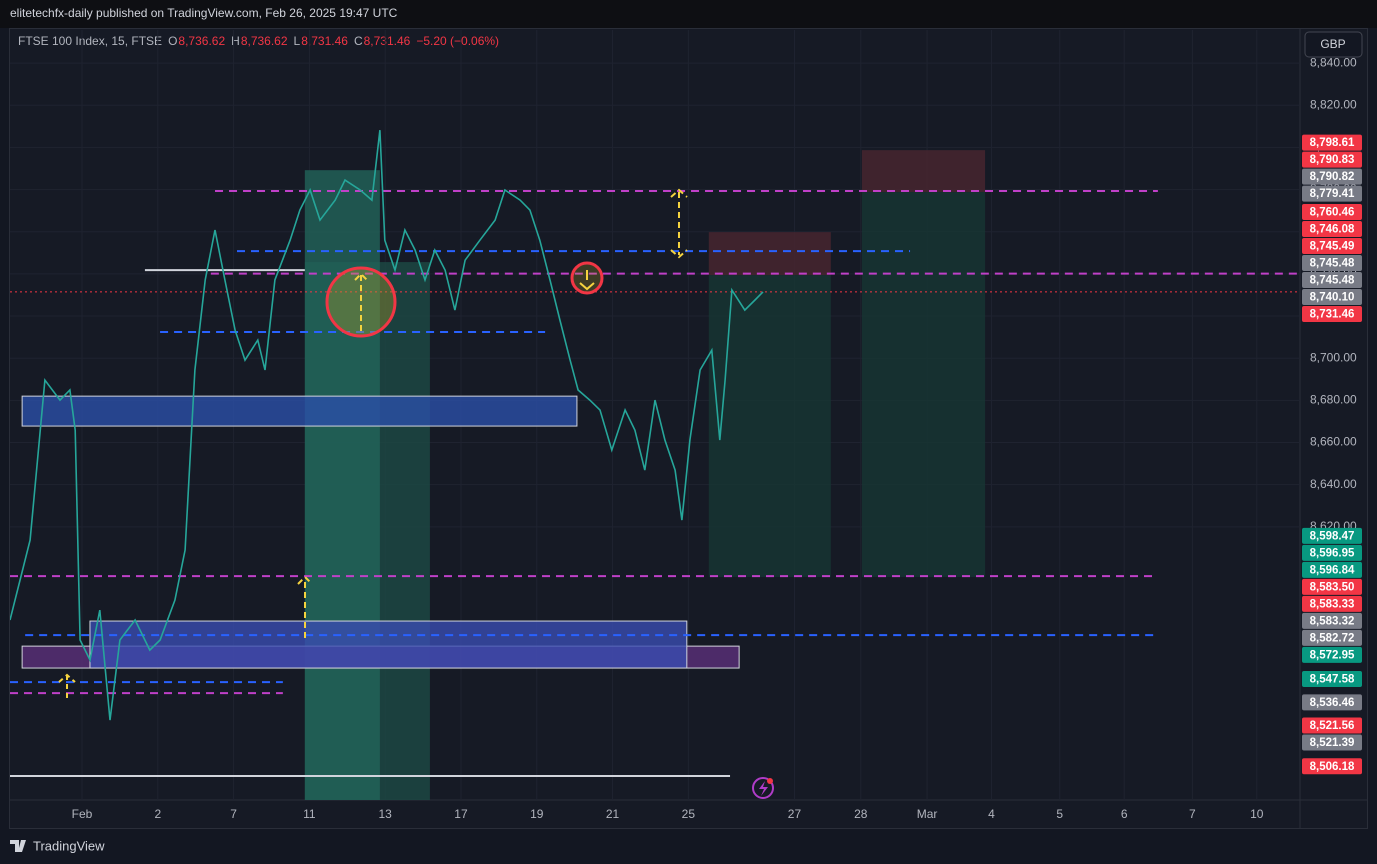  What do you see at coordinates (1333, 104) in the screenshot?
I see `y-tick-label: 8,820.00` at bounding box center [1333, 104].